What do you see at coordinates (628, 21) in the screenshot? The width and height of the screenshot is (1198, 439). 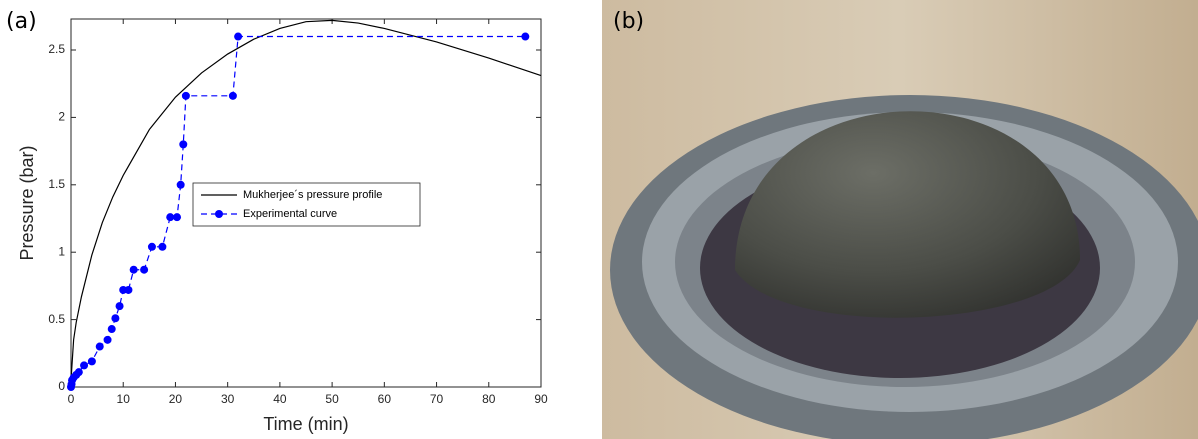 I see `panel-label: (b)` at bounding box center [628, 21].